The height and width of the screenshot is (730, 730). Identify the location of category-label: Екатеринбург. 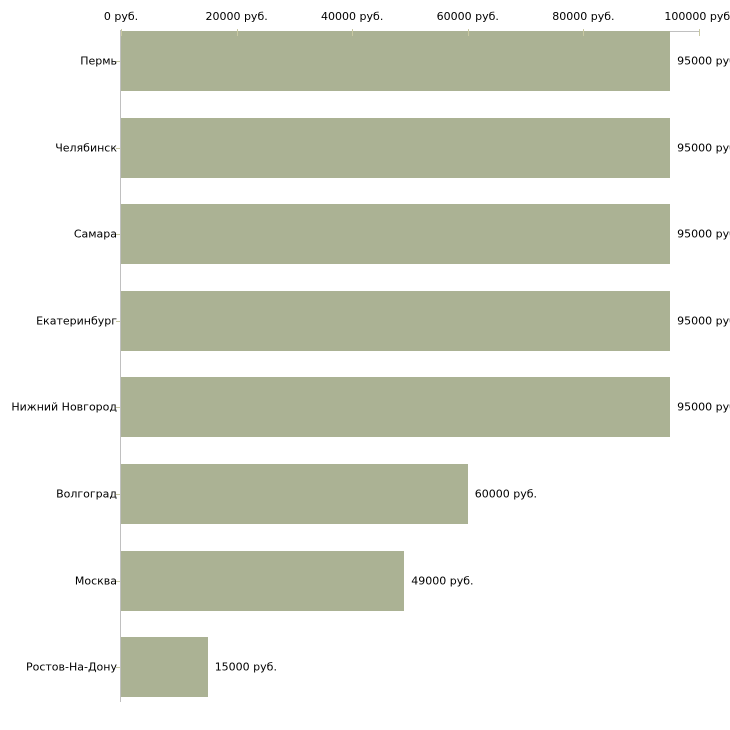
(76, 321).